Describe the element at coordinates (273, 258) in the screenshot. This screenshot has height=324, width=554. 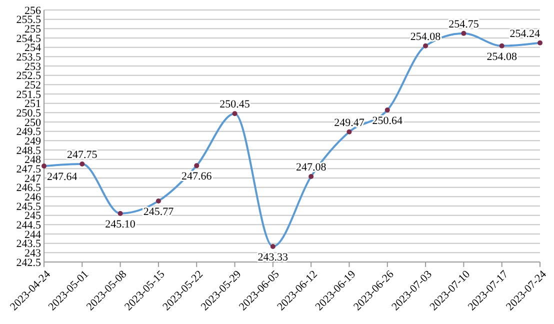
I see `data-label: 243.33` at that location.